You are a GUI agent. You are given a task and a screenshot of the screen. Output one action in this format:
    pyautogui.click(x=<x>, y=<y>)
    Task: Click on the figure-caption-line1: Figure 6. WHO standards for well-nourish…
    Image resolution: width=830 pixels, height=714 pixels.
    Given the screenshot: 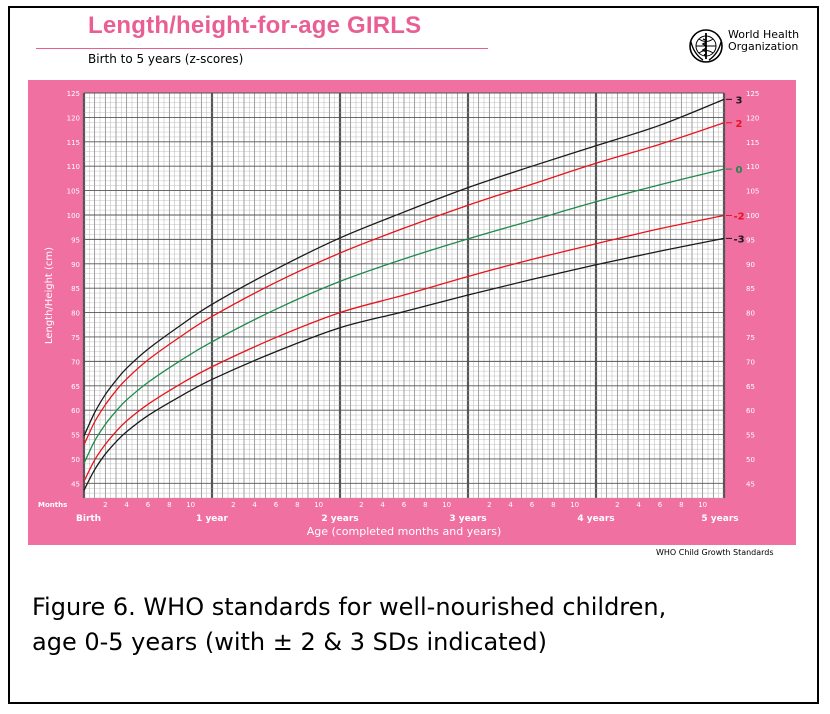 What is the action you would take?
    pyautogui.click(x=349, y=607)
    